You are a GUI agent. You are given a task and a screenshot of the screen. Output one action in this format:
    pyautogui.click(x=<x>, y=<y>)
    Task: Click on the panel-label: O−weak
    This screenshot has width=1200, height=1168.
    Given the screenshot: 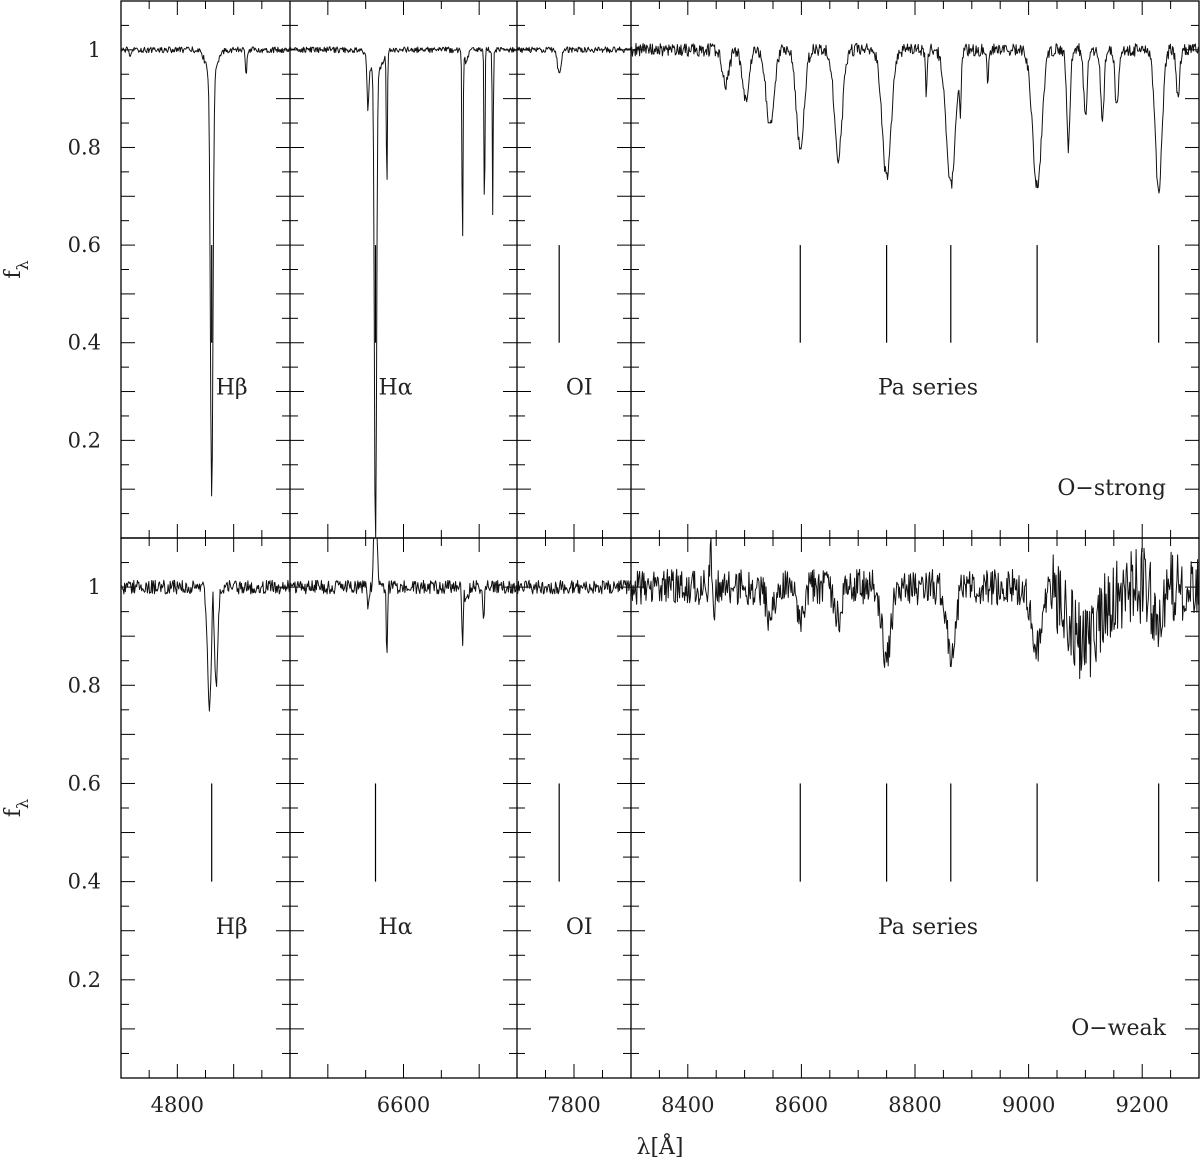 What is the action you would take?
    pyautogui.click(x=1118, y=1028)
    